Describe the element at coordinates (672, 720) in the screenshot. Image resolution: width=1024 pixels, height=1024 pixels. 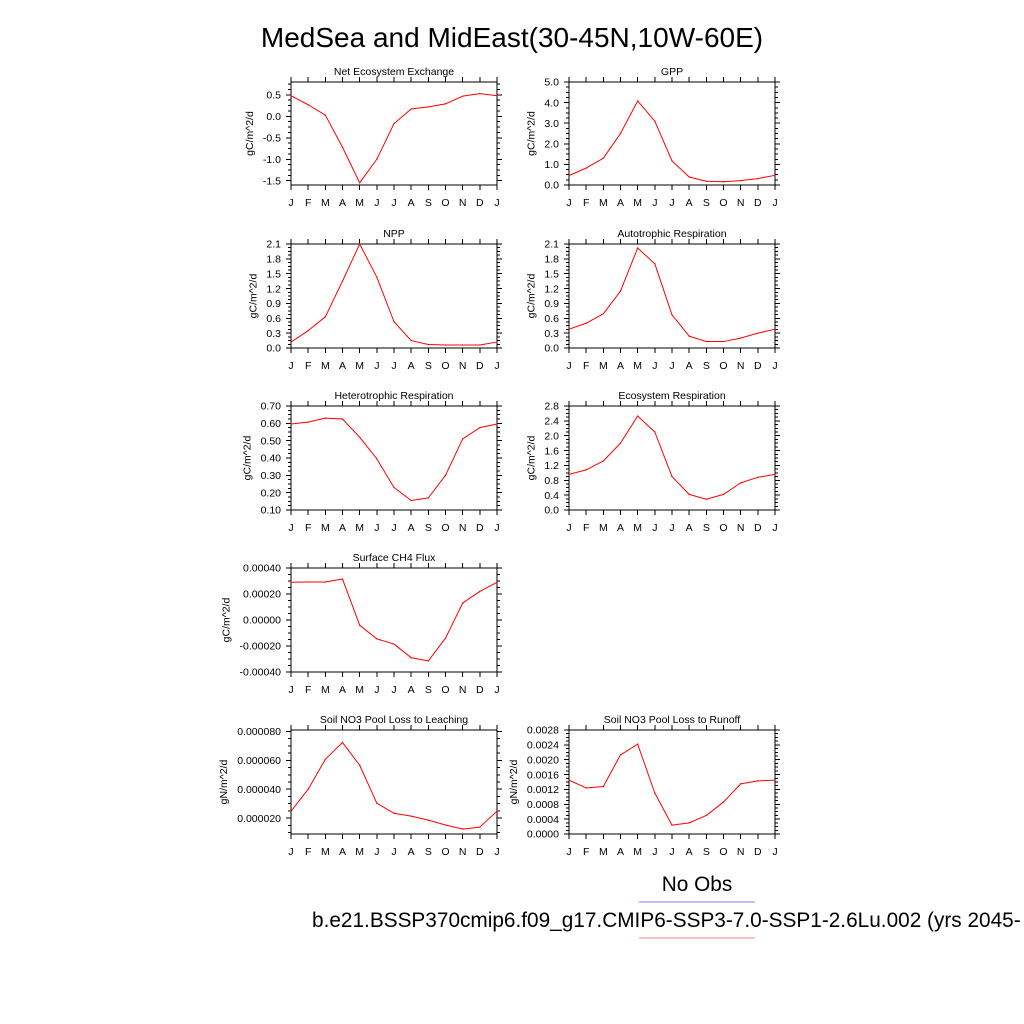
I see `panel-title: Soil NO3 Pool Loss to Runoff` at that location.